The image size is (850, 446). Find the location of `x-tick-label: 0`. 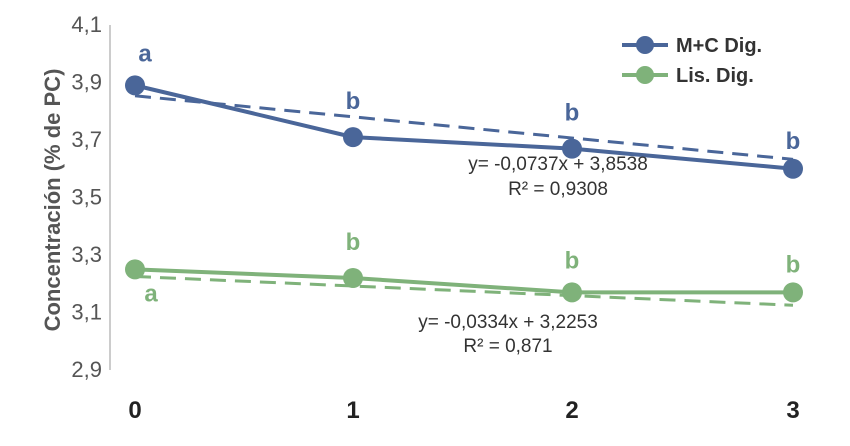

x-tick-label: 0 is located at coordinates (134, 410).